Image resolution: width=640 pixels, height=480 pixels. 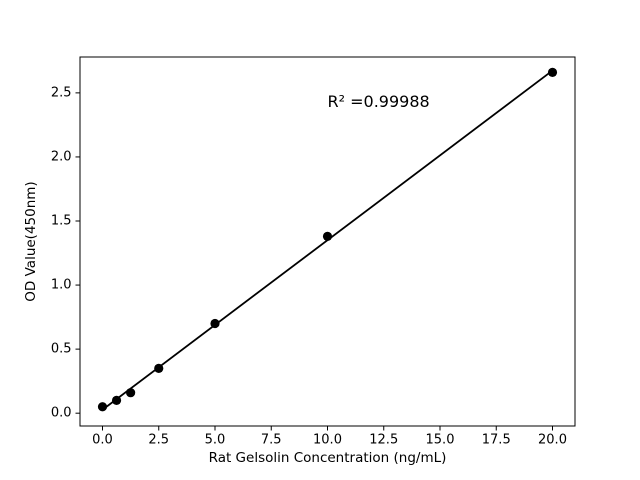 I want to click on x-tick-label: 2.5, so click(x=158, y=439).